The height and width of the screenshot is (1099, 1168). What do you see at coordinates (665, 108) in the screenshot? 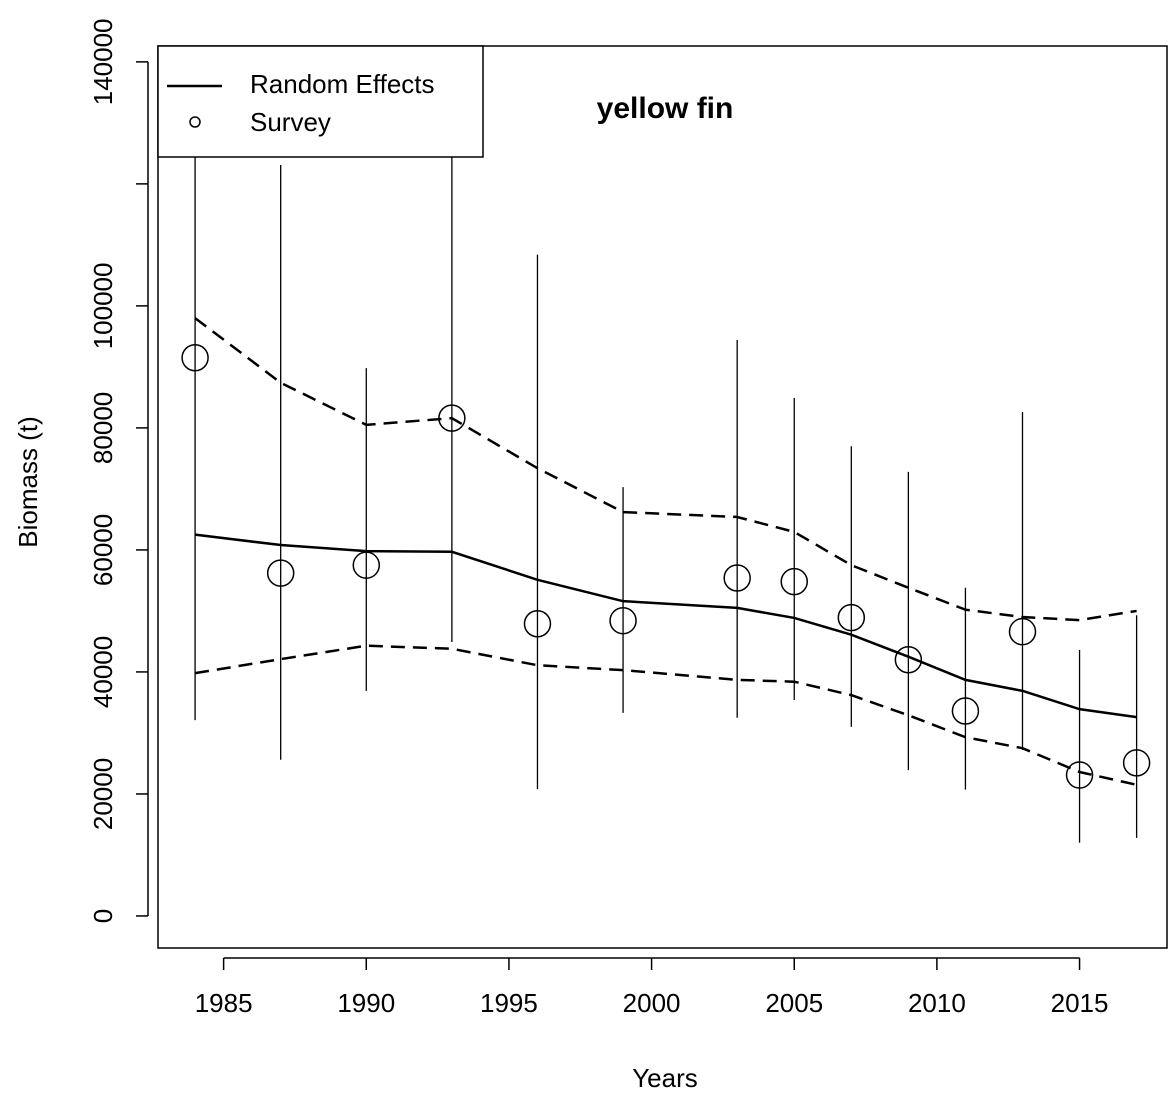
I see `chart-title: yellow fin` at bounding box center [665, 108].